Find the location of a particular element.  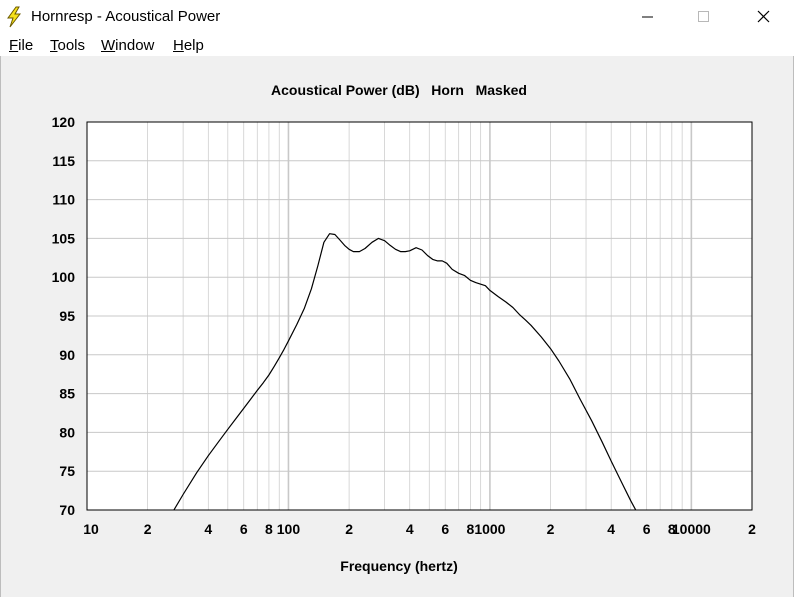

maximize-button is located at coordinates (704, 17).